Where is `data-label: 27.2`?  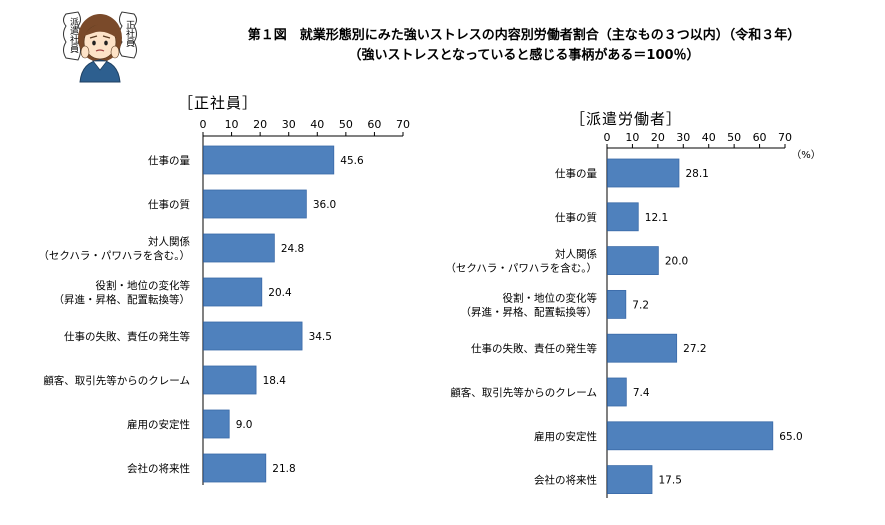
data-label: 27.2 is located at coordinates (694, 349).